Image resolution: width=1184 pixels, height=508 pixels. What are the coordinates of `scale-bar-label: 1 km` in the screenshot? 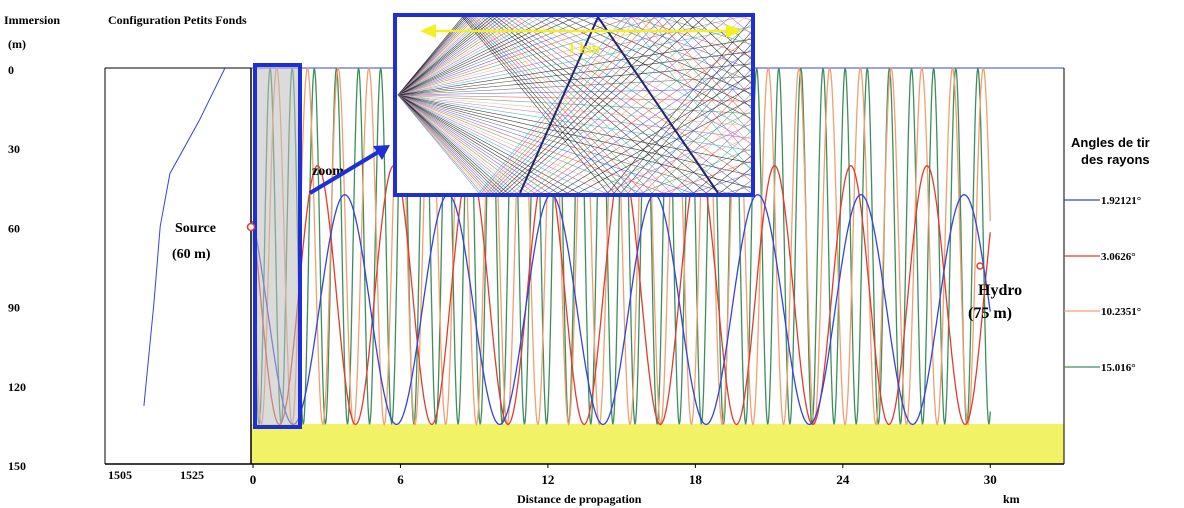 It's located at (584, 49).